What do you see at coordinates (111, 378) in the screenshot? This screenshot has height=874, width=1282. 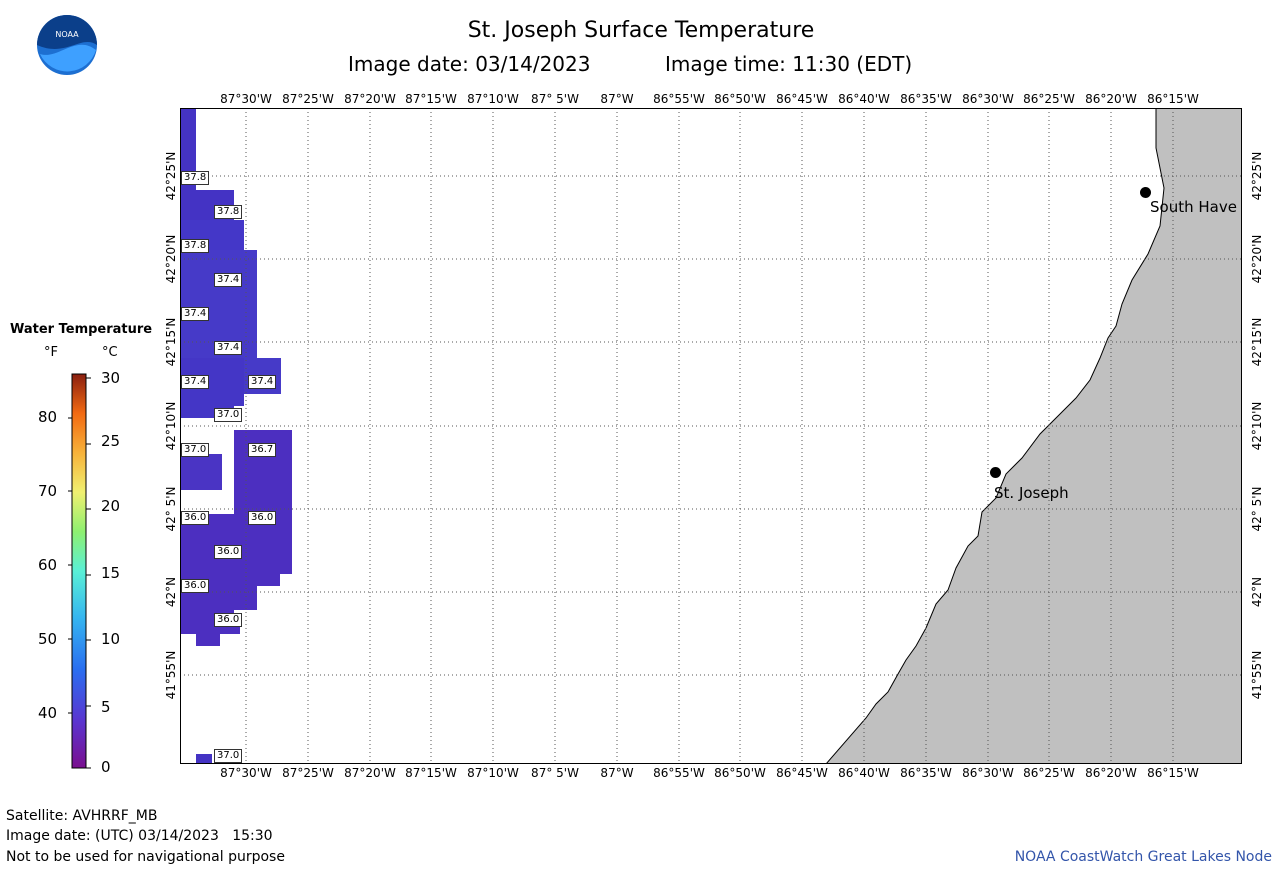 I see `legend-c-tick: 30` at bounding box center [111, 378].